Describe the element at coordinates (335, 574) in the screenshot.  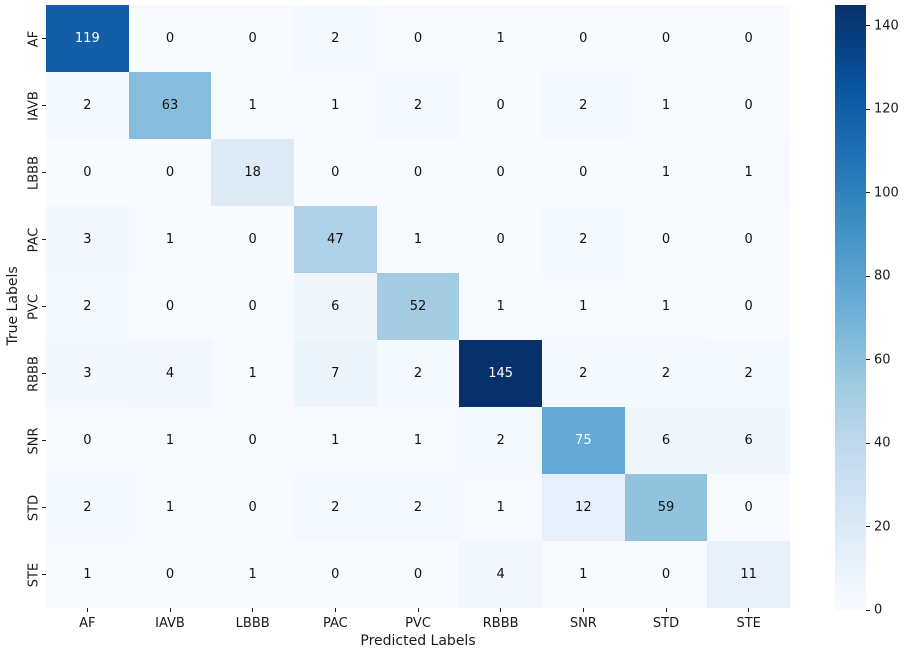
I see `heatmap-cell-STE-PAC: 0` at that location.